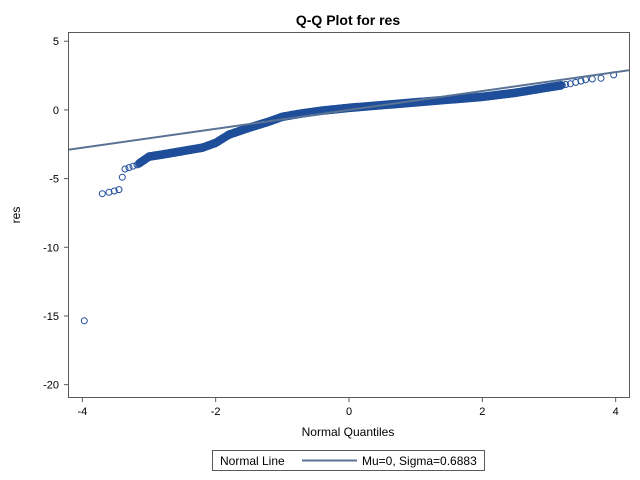 The image size is (640, 480). What do you see at coordinates (54, 180) in the screenshot?
I see `y-tick-label: -5` at bounding box center [54, 180].